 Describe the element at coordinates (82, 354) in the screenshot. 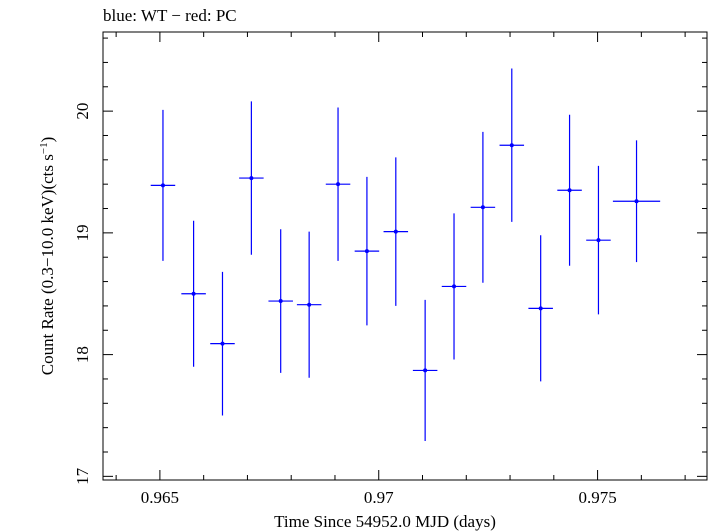

I see `y-tick-label: 18` at that location.